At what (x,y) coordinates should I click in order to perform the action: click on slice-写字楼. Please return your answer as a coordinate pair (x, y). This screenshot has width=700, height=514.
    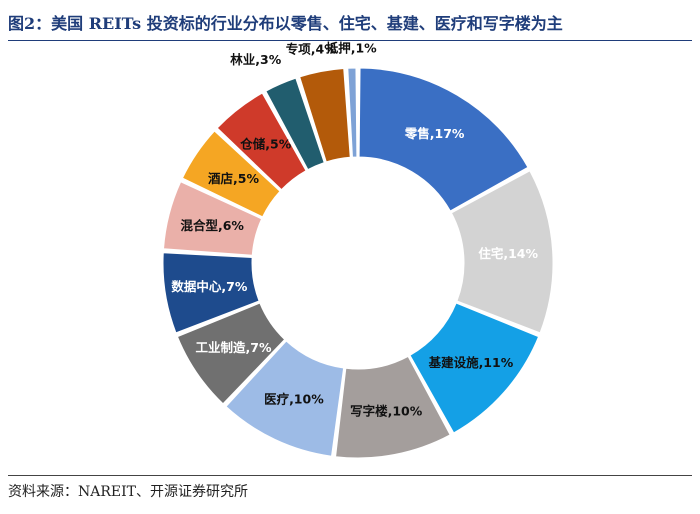
    Looking at the image, I should click on (393, 407).